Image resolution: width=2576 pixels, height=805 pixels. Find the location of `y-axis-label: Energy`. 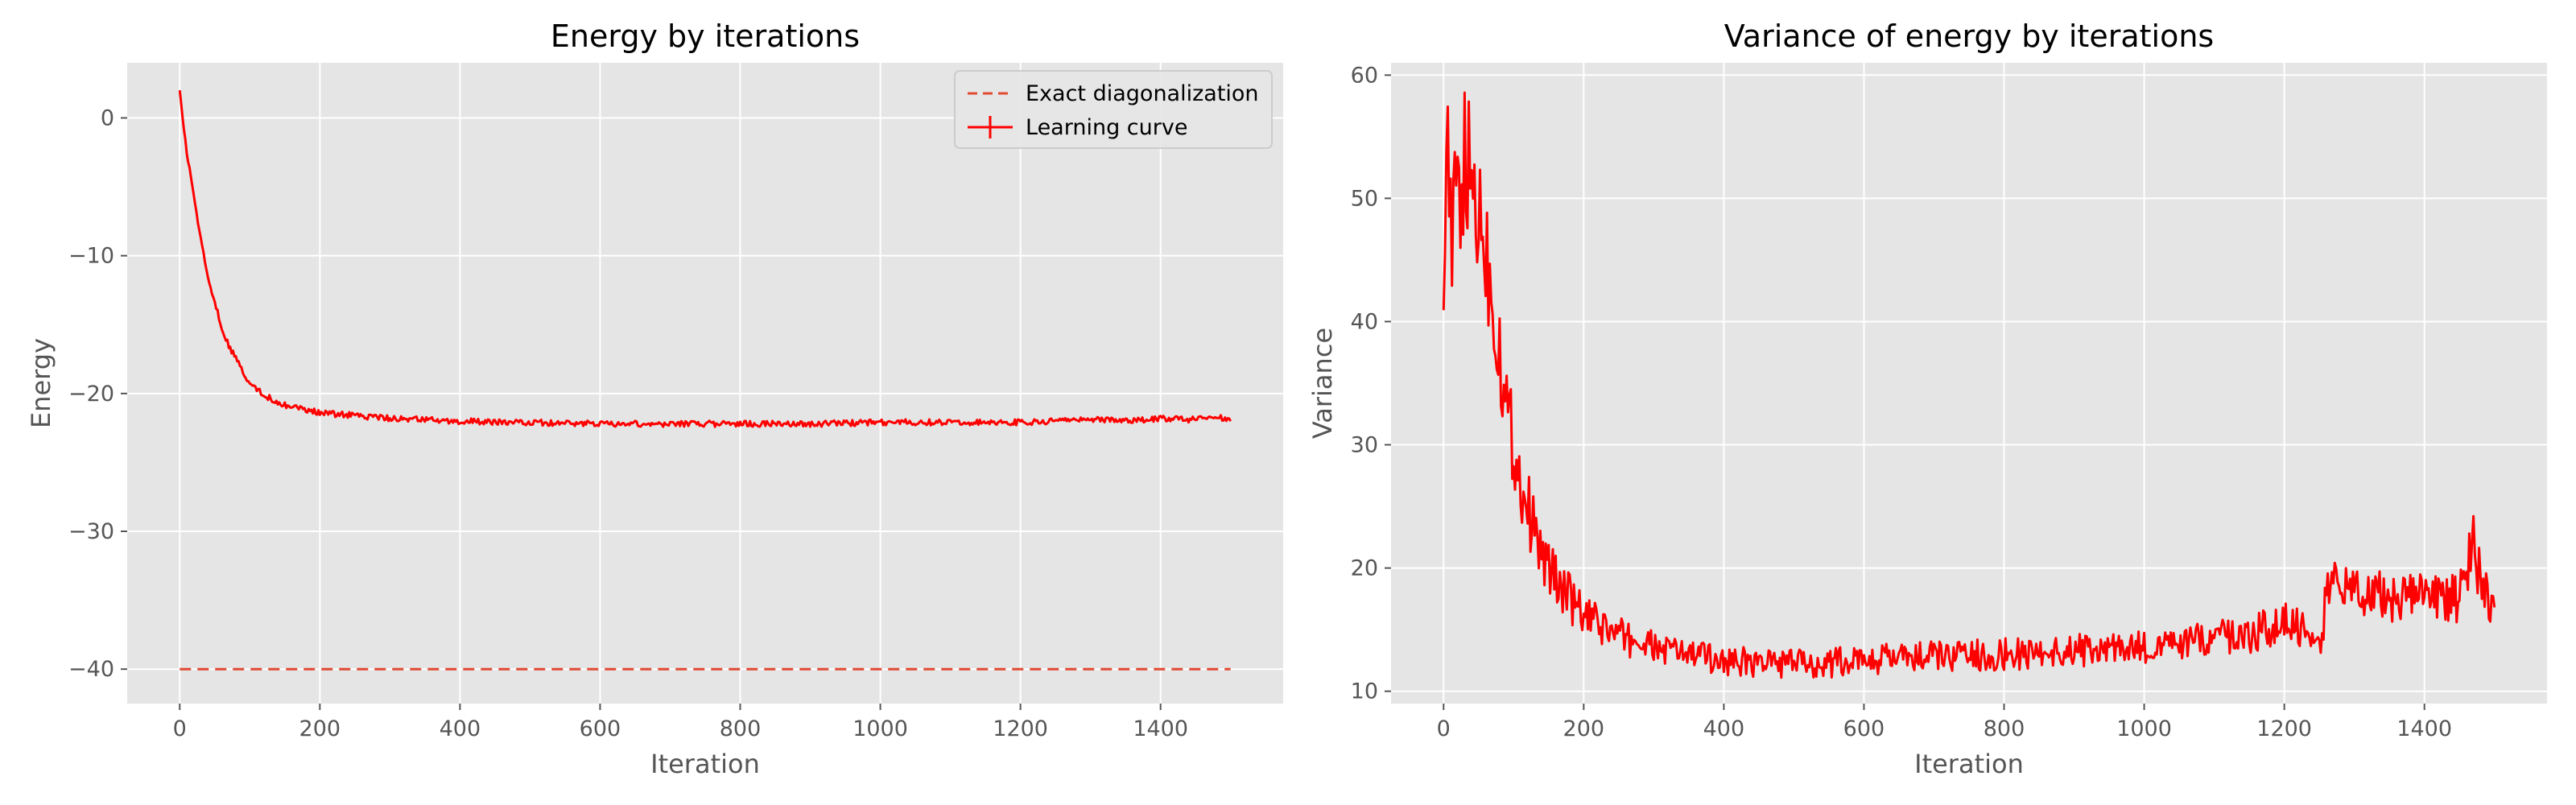

y-axis-label: Energy is located at coordinates (41, 383).